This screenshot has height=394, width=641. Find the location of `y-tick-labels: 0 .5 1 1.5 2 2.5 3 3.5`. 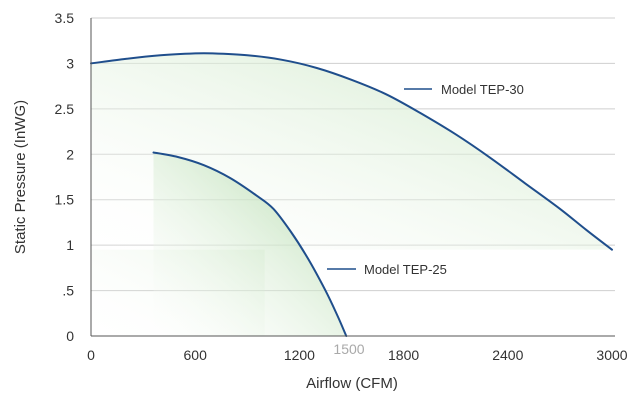

y-tick-labels: 0 .5 1 1.5 2 2.5 3 3.5 is located at coordinates (65, 177).